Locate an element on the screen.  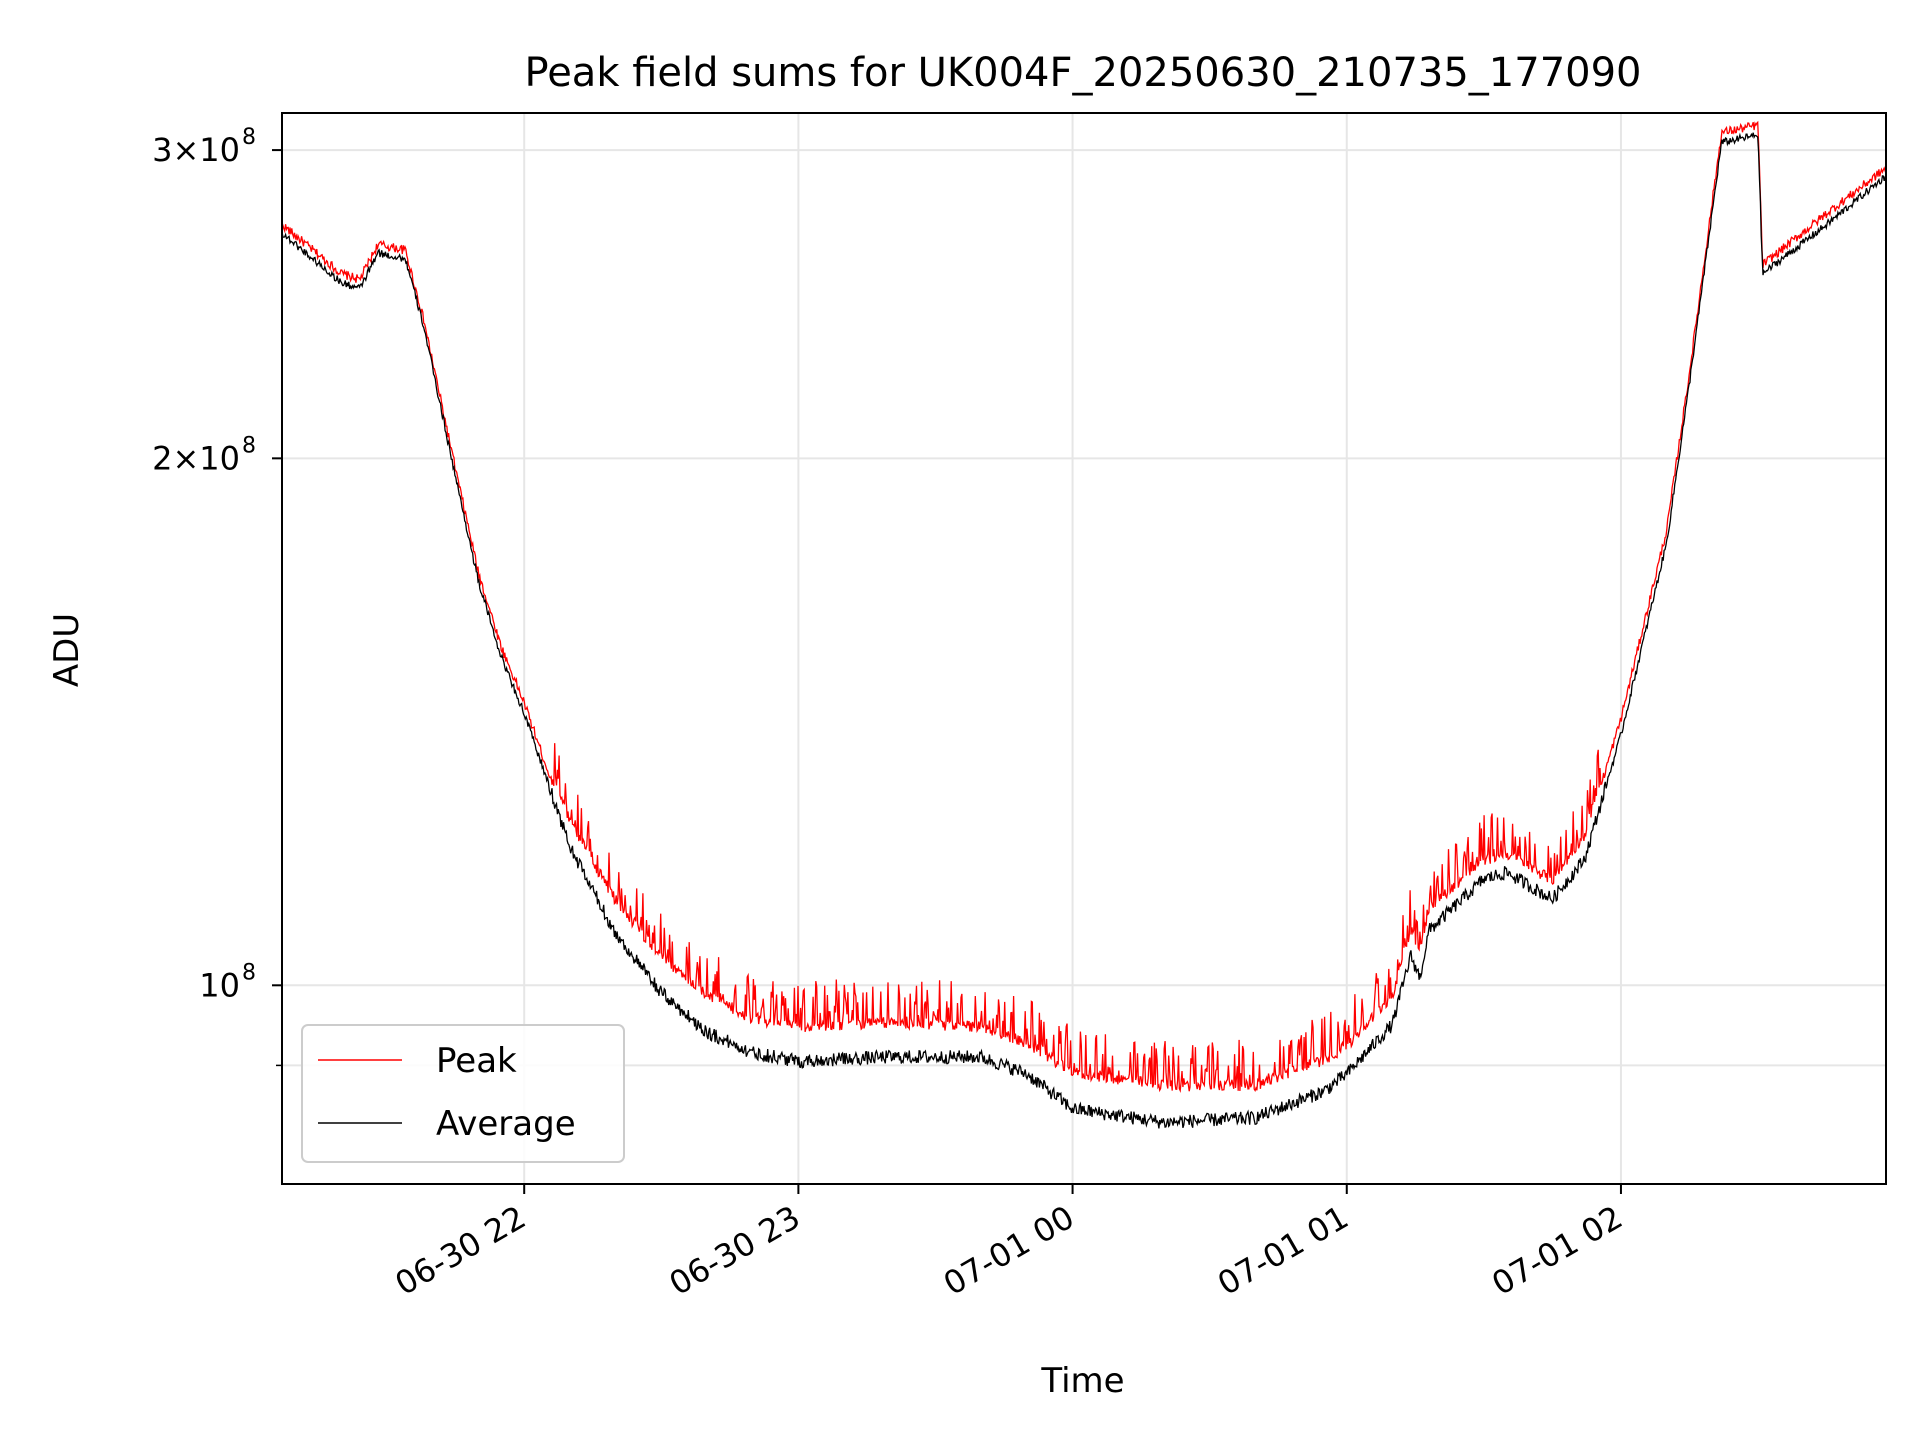
legend: Peak Average is located at coordinates (463, 1093).